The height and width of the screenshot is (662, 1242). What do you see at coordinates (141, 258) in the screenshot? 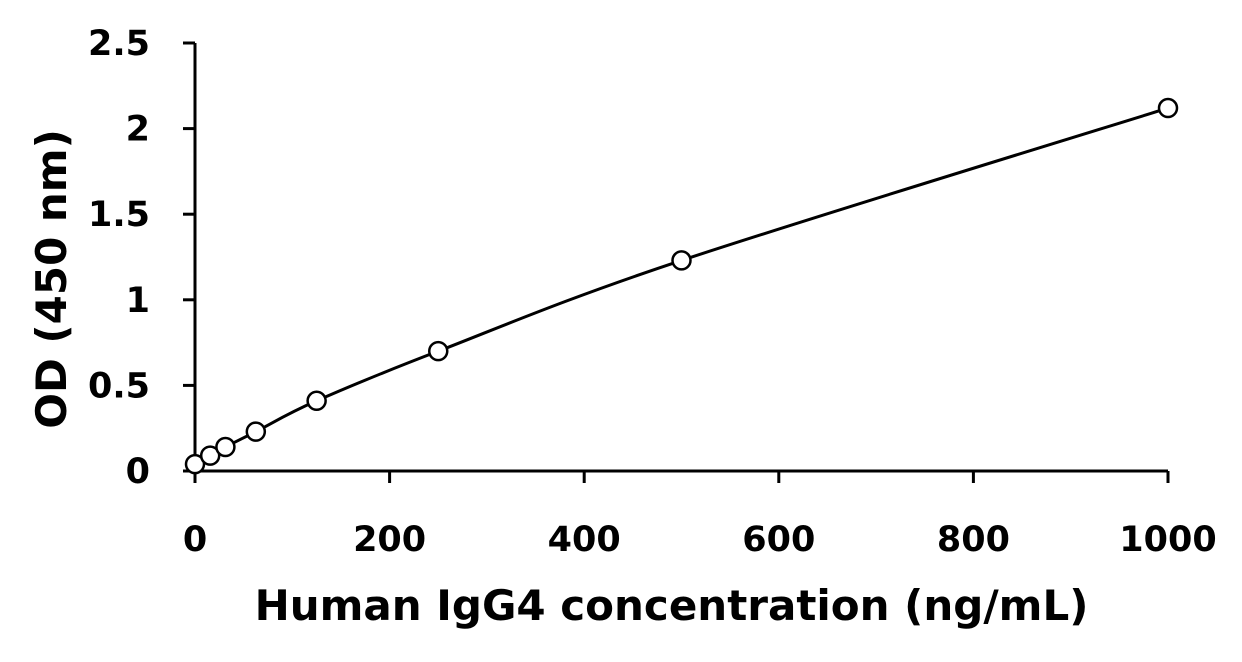
I see `y-ticks: 0 0.5 1 1.5 2 2.5` at bounding box center [141, 258].